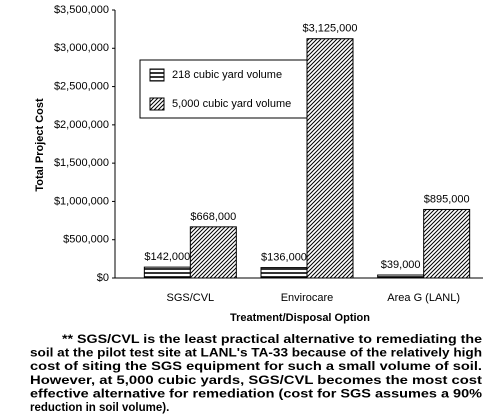  I want to click on y-tick-label: $0, so click(103, 278).